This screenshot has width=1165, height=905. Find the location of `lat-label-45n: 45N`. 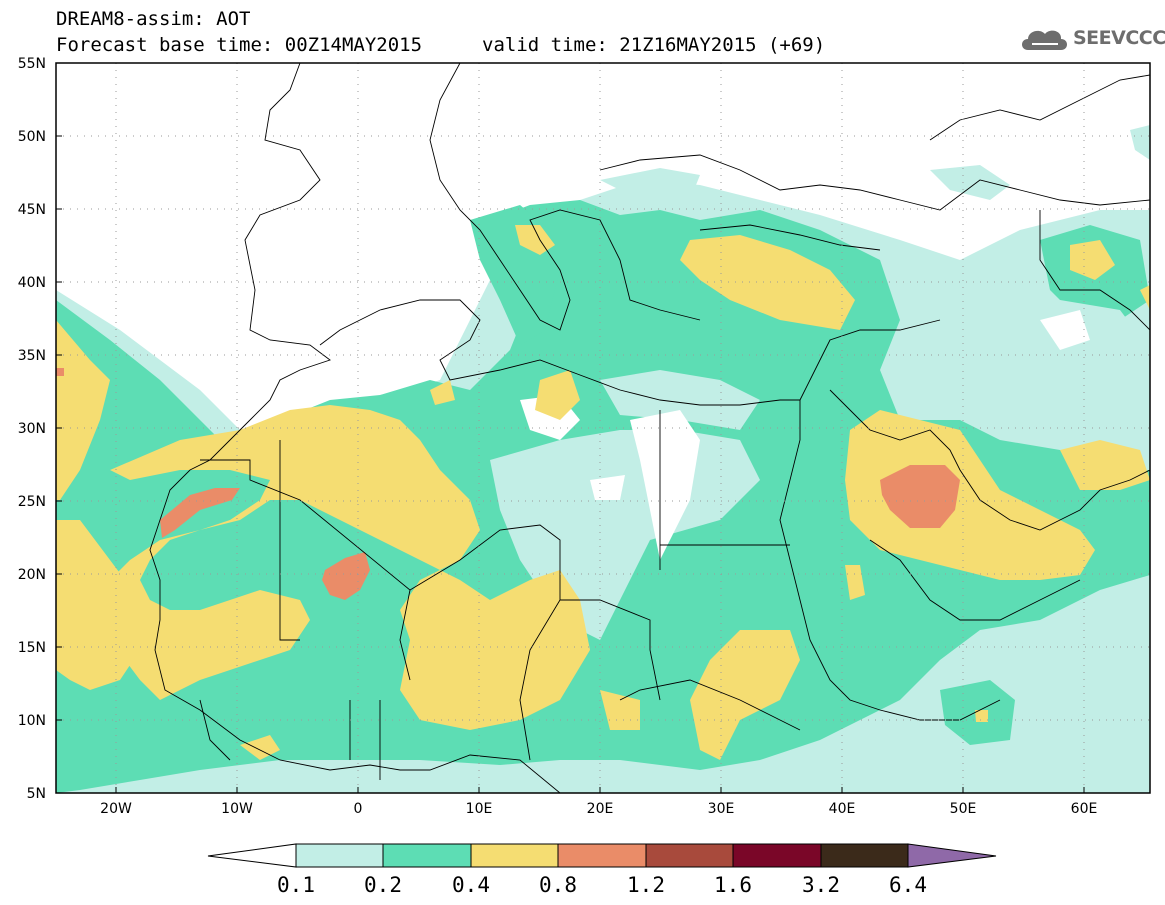

lat-label-45n: 45N is located at coordinates (32, 210).